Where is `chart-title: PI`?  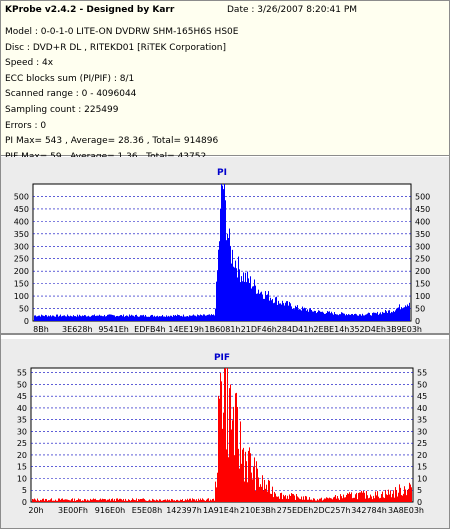
chart-title: PI is located at coordinates (222, 173).